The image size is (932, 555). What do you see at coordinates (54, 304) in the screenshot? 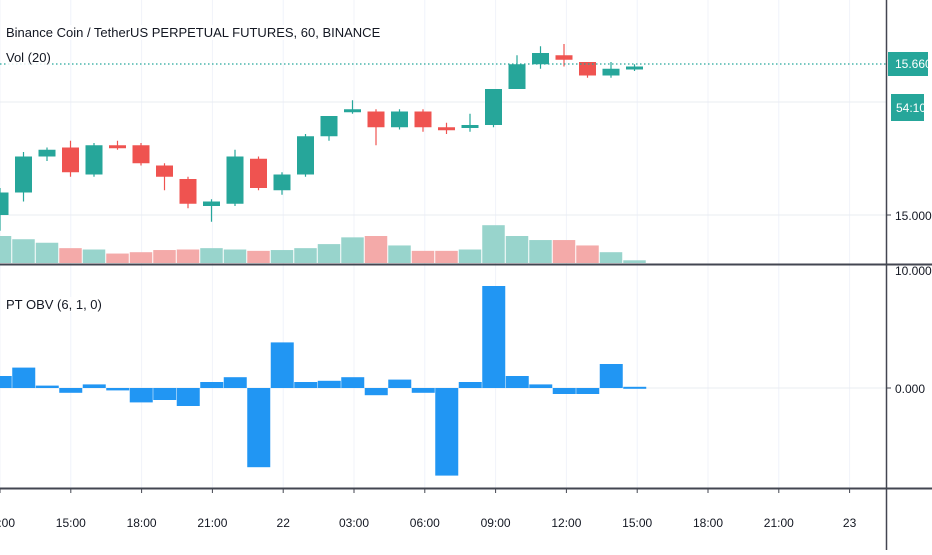
I see `indicator-legend: PT OBV (6, 1, 0)` at bounding box center [54, 304].